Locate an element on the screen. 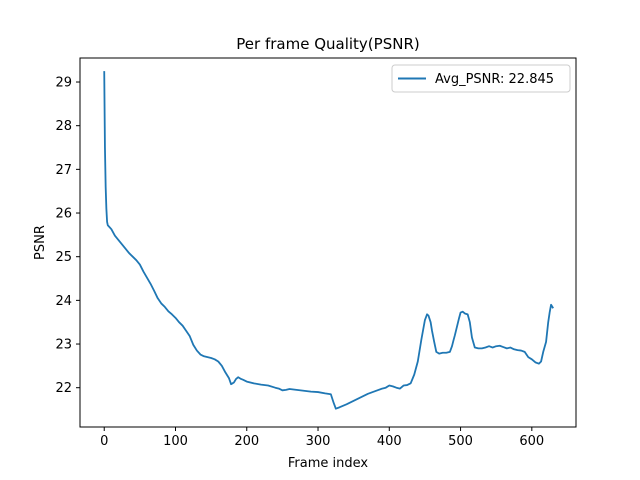 This screenshot has height=480, width=640. chart-title: Per frame Quality(PSNR) is located at coordinates (327, 44).